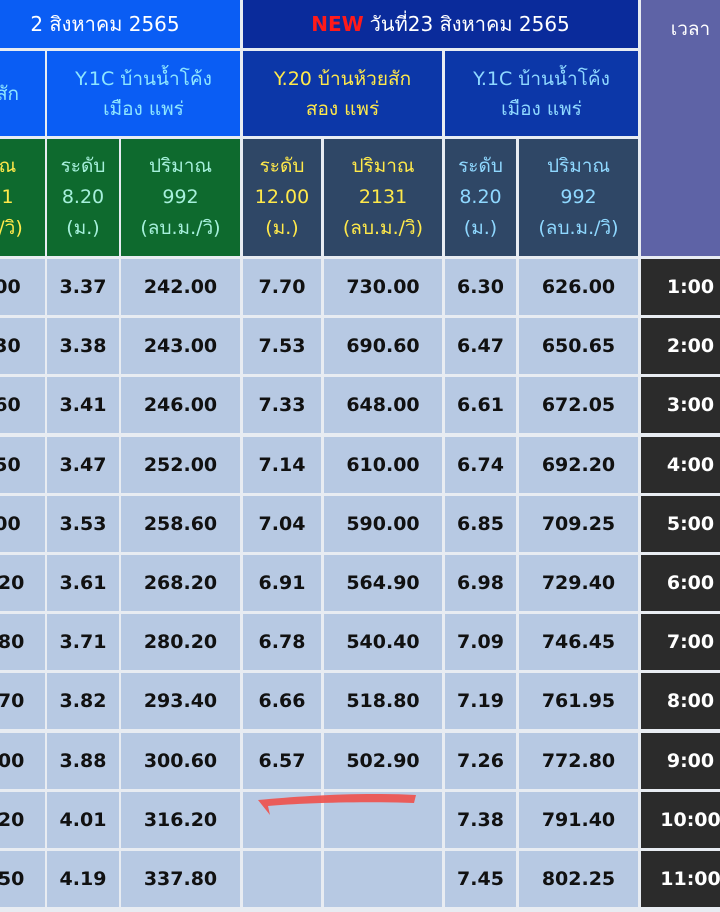  I want to click on subheader-max: 2131, so click(383, 197).